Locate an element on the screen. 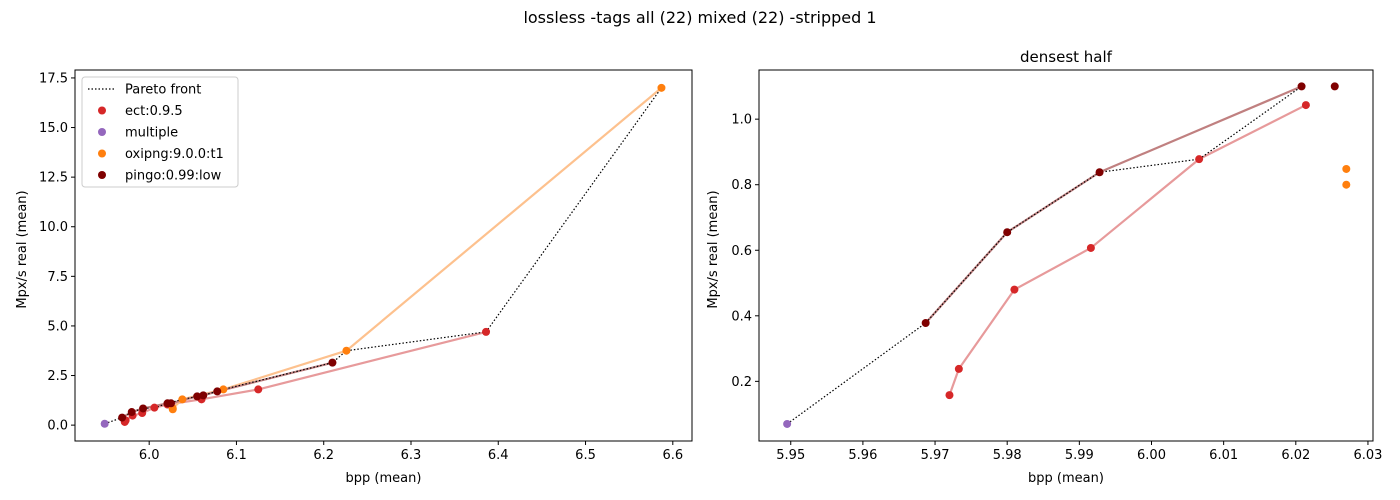 The height and width of the screenshot is (500, 1400). left-y-axis-label: Mpx/s real (mean) is located at coordinates (22, 249).